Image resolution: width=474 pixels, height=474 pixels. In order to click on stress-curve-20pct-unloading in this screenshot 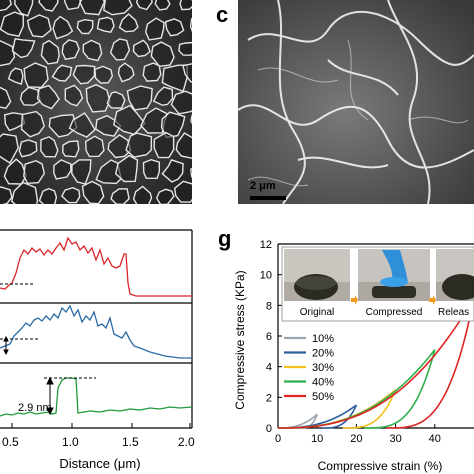, I will do `click(339, 416)`.